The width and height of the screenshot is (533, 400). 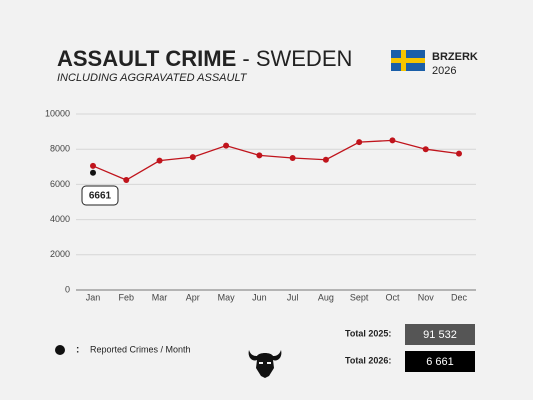 What do you see at coordinates (368, 333) in the screenshot?
I see `total-label: Total 2025:` at bounding box center [368, 333].